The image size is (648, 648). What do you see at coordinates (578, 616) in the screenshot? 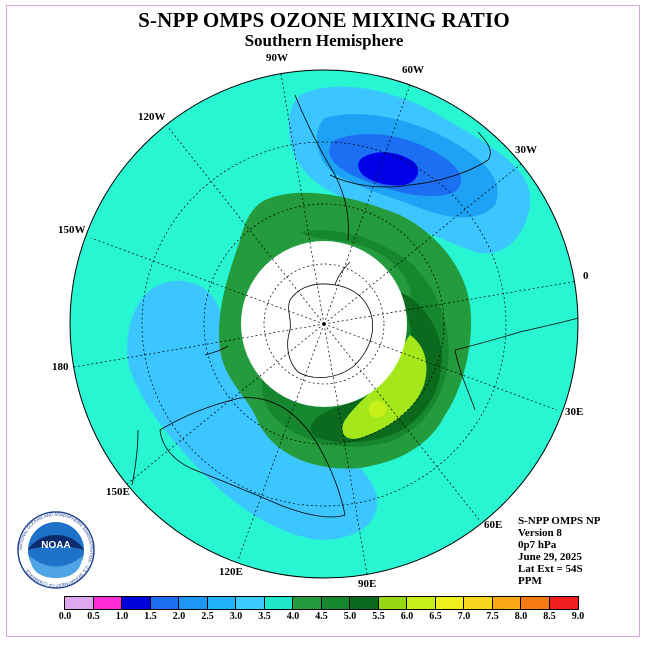
I see `colorbar-tick-label: 9.0` at bounding box center [578, 616].